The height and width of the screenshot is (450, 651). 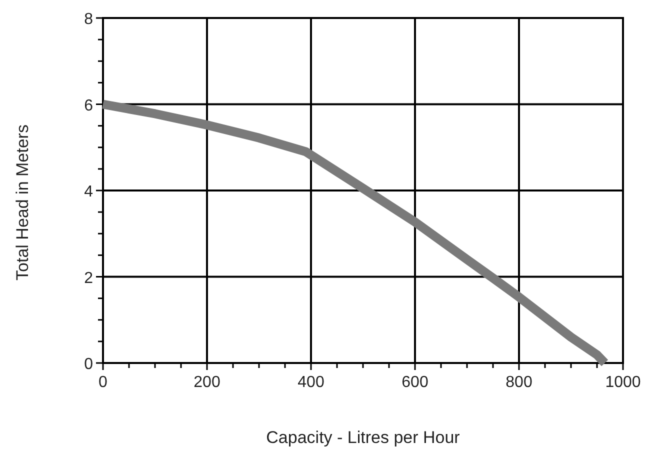 What do you see at coordinates (415, 382) in the screenshot?
I see `x-tick-label: 600` at bounding box center [415, 382].